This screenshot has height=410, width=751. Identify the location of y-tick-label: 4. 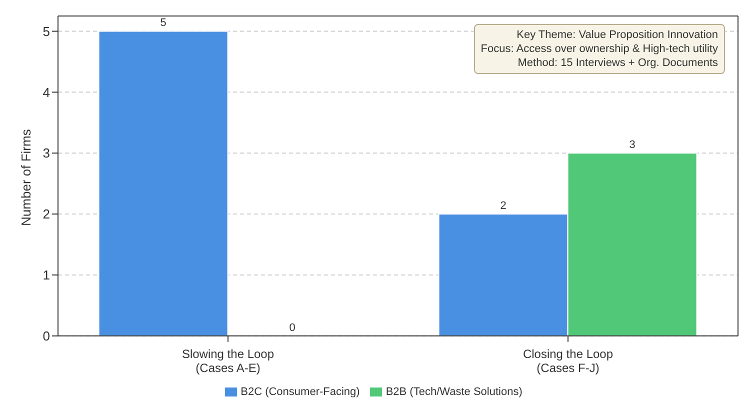
(46, 92).